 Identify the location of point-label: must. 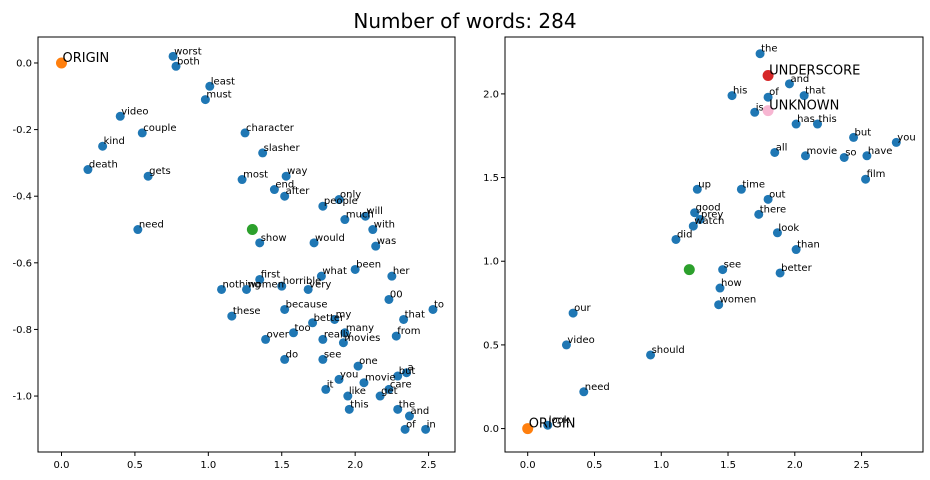
(218, 95).